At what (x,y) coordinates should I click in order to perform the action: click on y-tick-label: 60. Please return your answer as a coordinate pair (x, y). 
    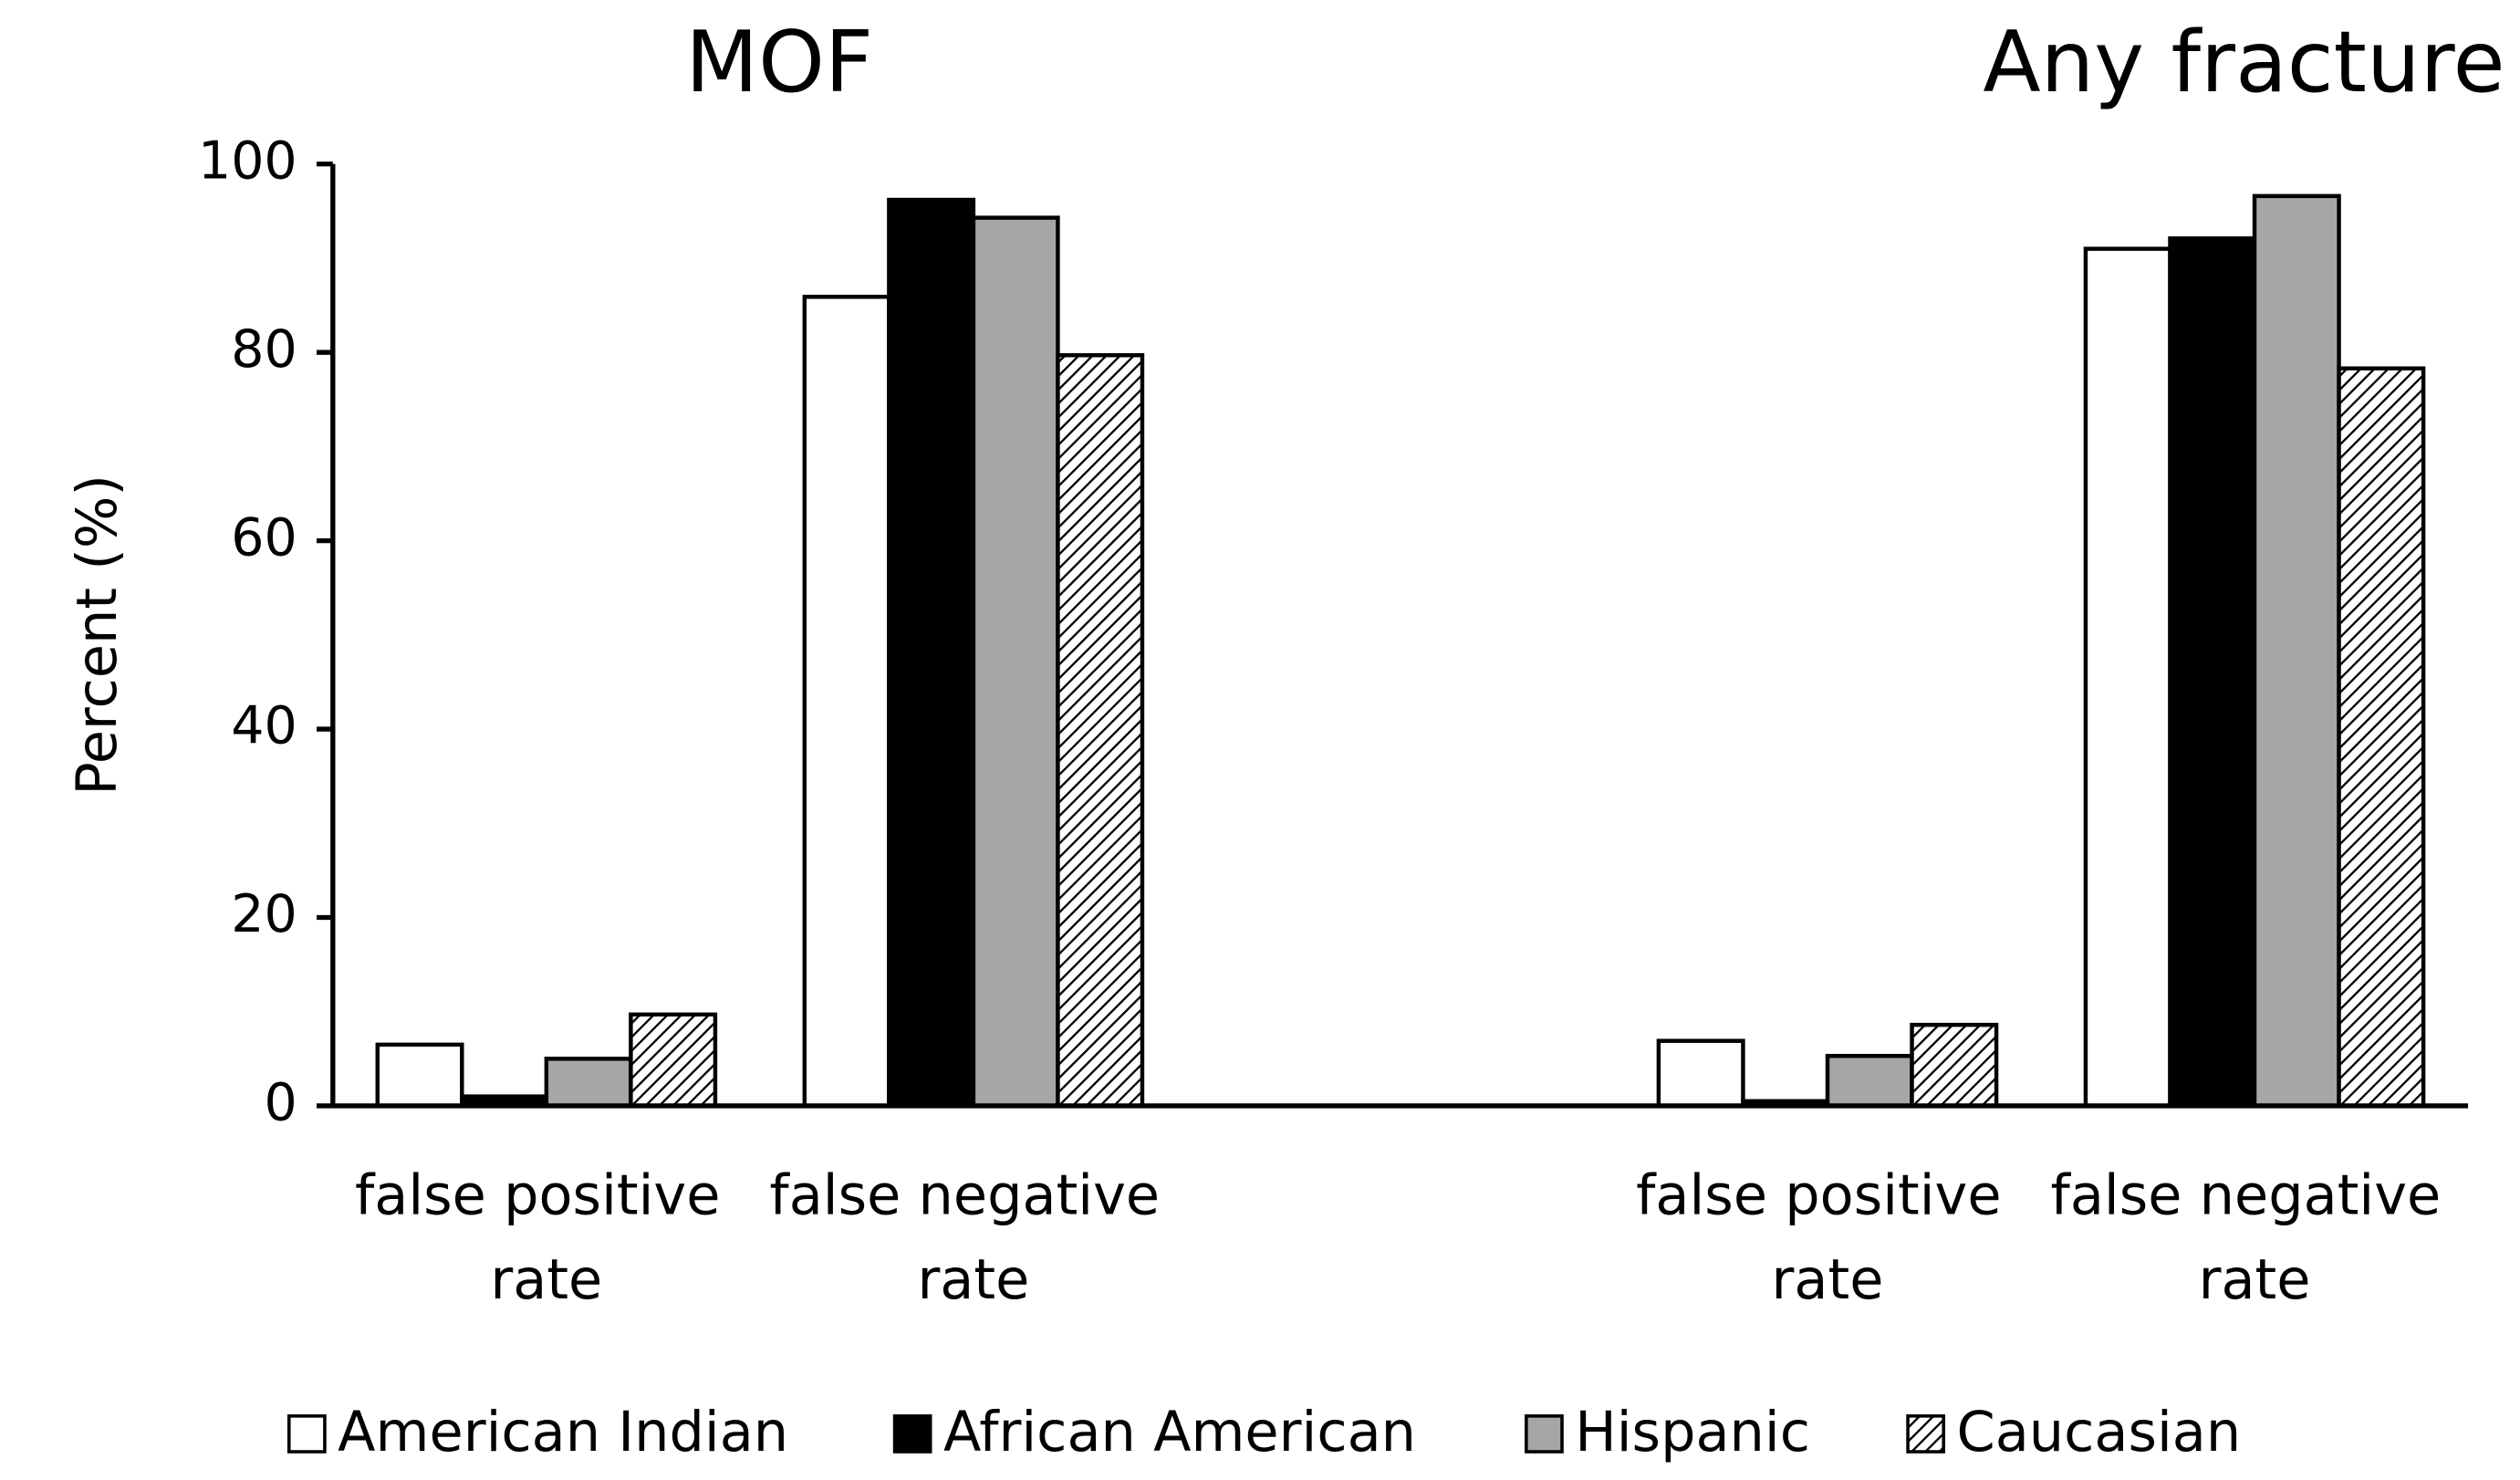
    Looking at the image, I should click on (264, 537).